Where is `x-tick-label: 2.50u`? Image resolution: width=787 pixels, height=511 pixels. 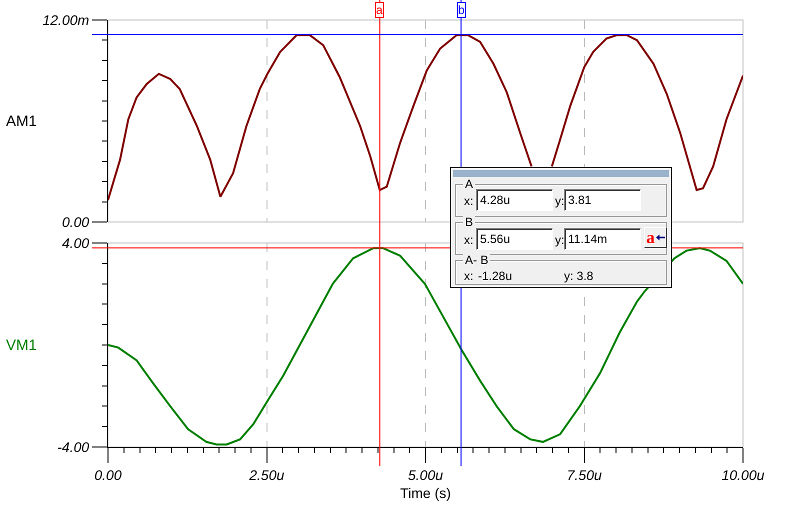 x-tick-label: 2.50u is located at coordinates (266, 474).